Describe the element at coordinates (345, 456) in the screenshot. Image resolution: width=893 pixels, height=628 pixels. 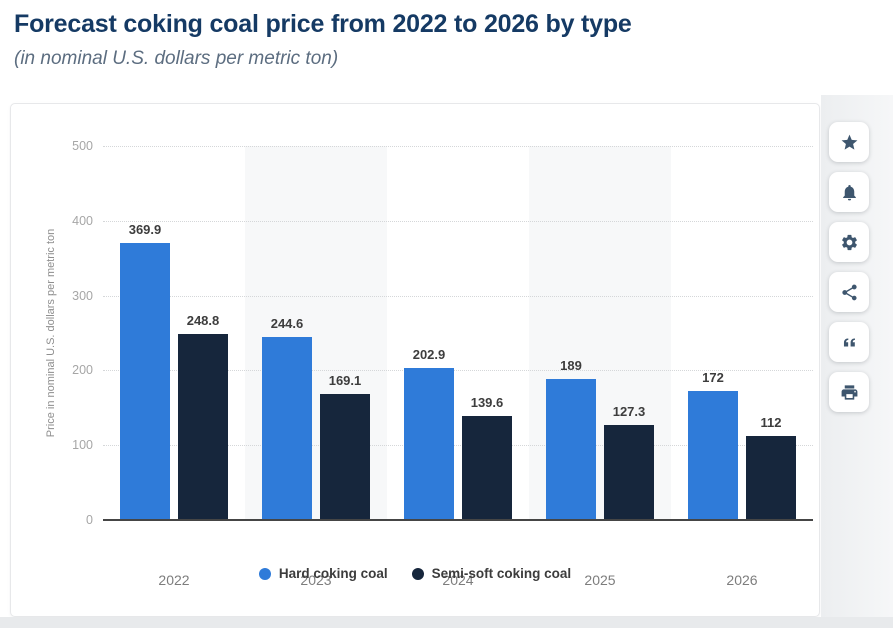
I see `bar-semi-soft-coking-coal-2023` at that location.